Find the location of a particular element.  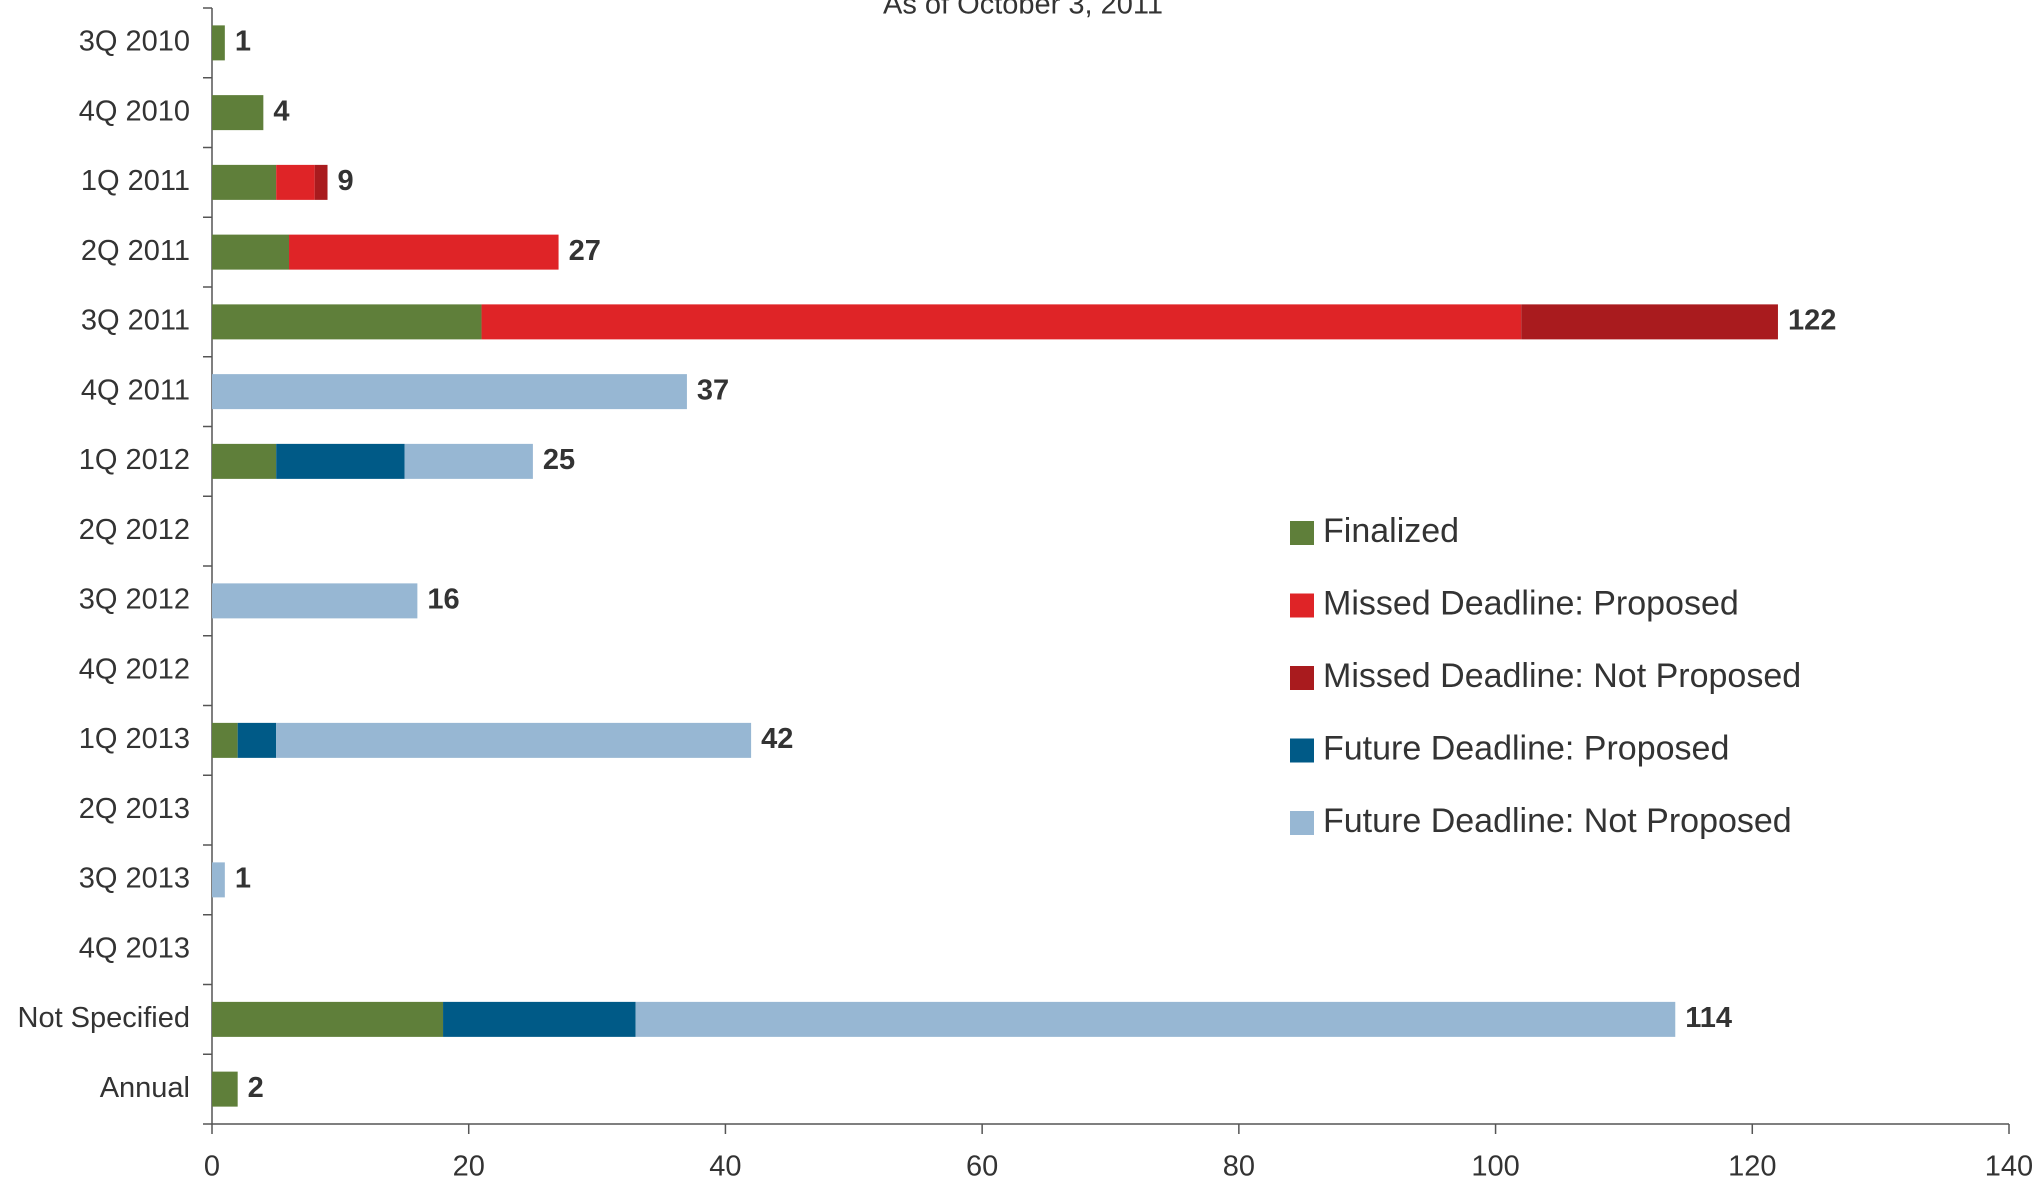

x-tick-label: 60 is located at coordinates (982, 1164).